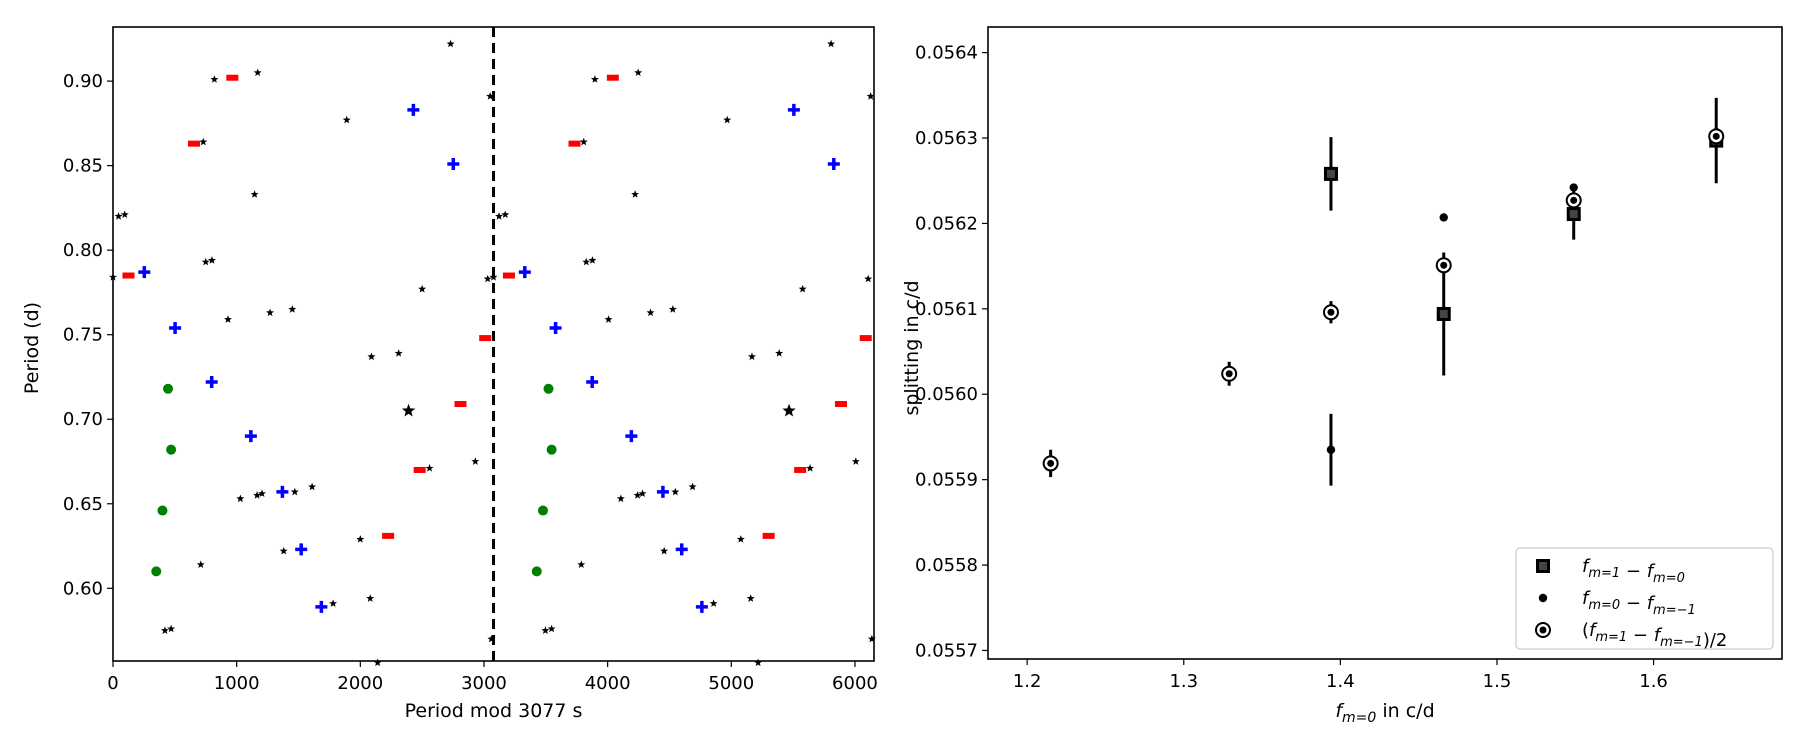 This screenshot has width=1800, height=750. Describe the element at coordinates (731, 683) in the screenshot. I see `left-x-tick-label: 5000` at that location.